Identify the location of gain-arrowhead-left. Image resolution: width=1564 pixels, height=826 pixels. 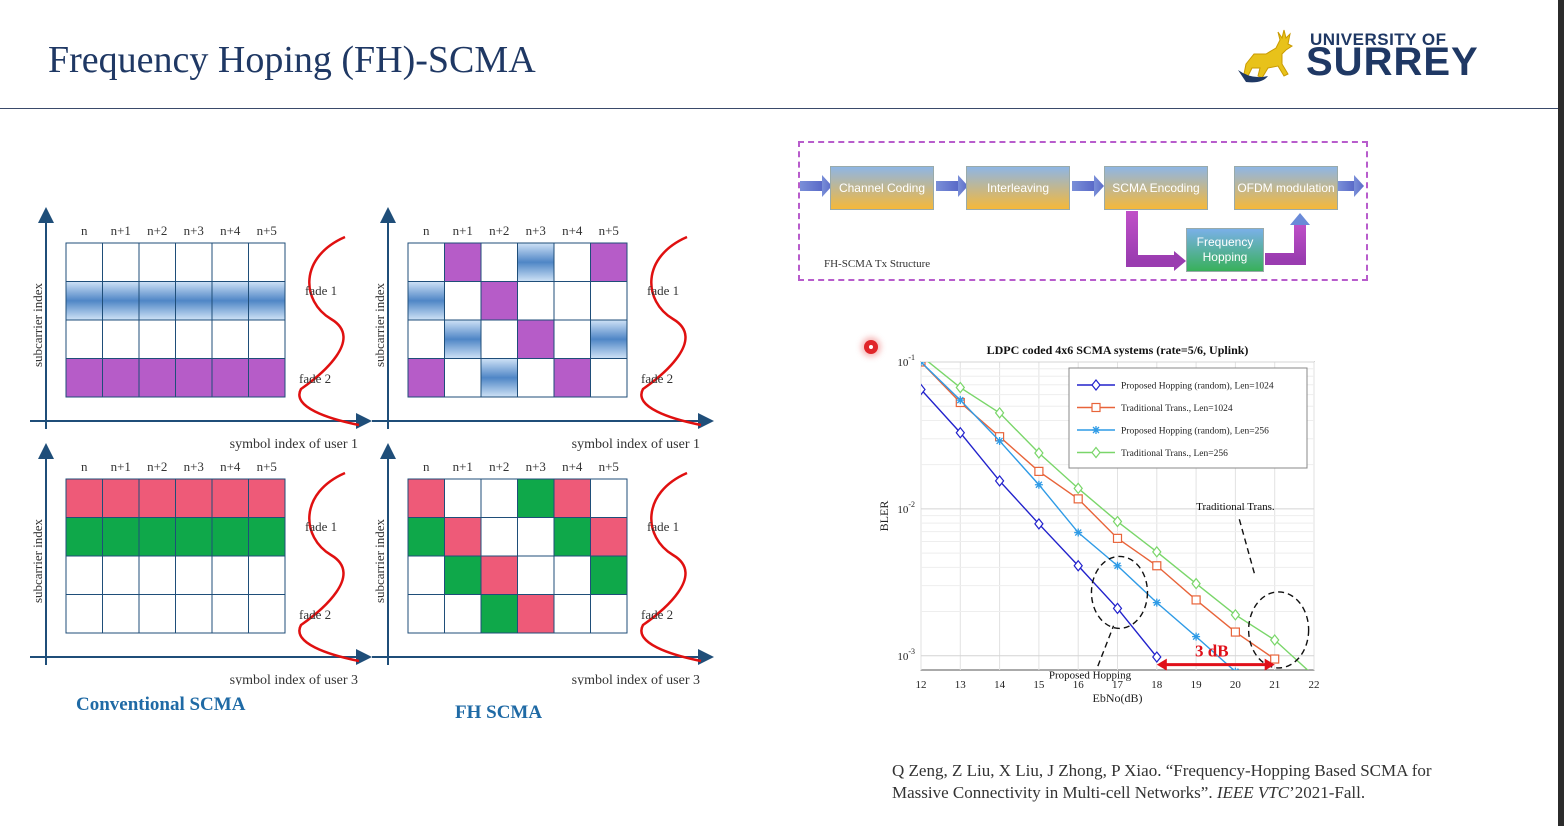
(1161, 664).